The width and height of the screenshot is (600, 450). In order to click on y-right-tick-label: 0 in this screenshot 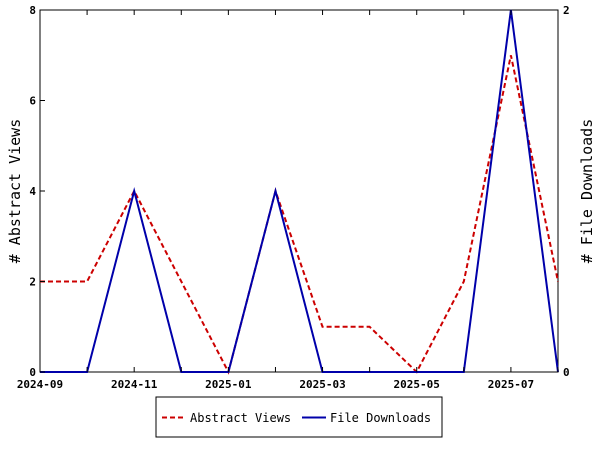, I will do `click(566, 372)`.